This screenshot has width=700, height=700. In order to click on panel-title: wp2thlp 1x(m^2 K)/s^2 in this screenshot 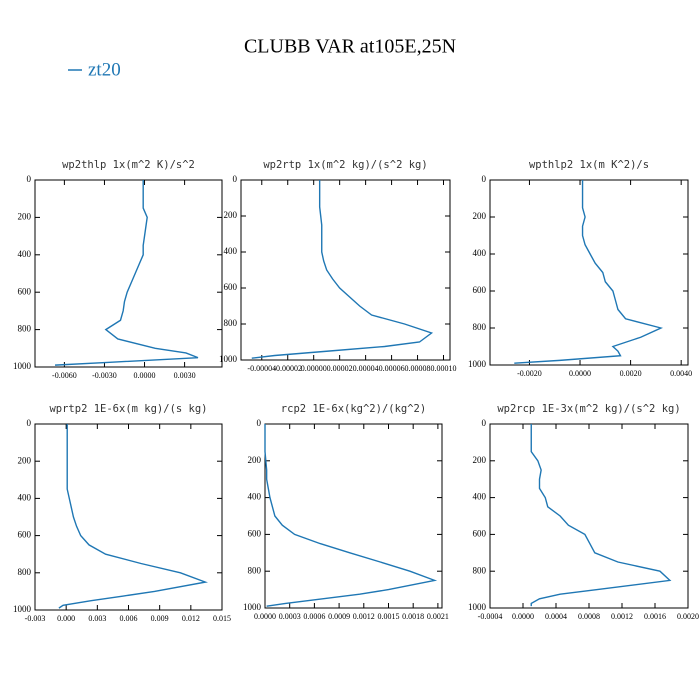, I will do `click(128, 165)`.